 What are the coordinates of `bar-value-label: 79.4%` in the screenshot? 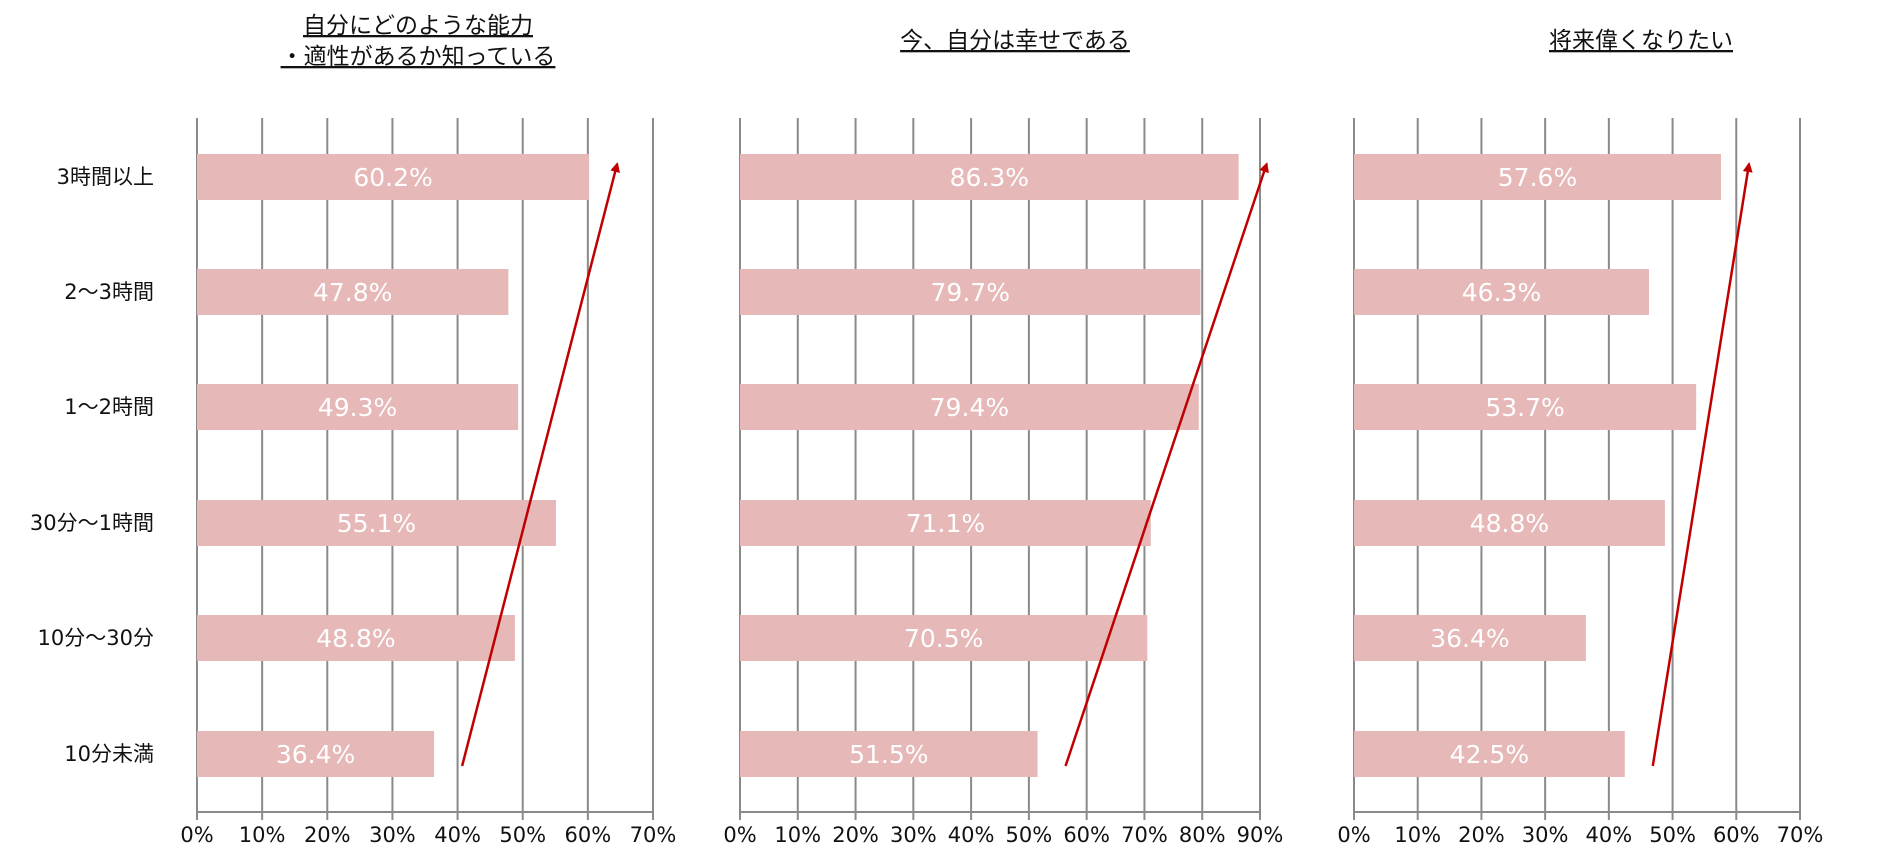 It's located at (969, 407).